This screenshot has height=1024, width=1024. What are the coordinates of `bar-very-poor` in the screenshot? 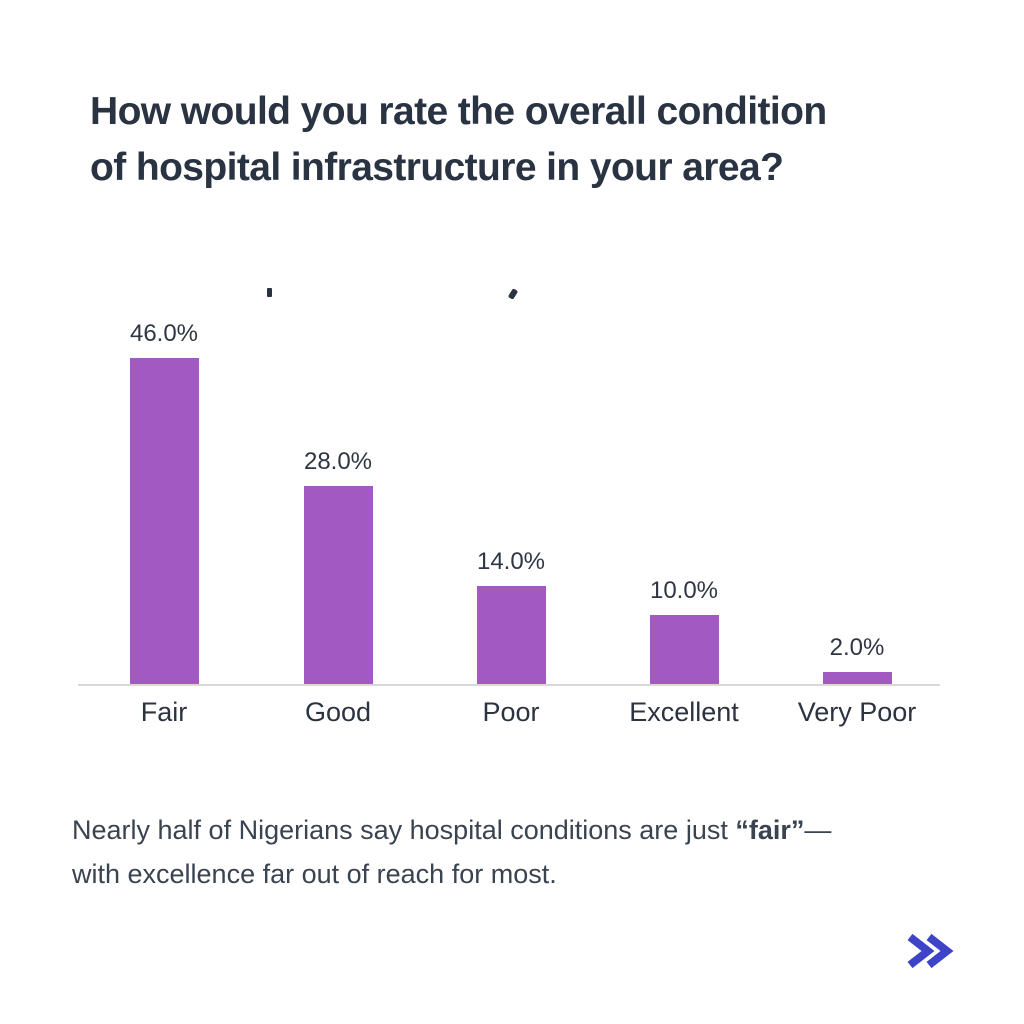 It's located at (857, 679).